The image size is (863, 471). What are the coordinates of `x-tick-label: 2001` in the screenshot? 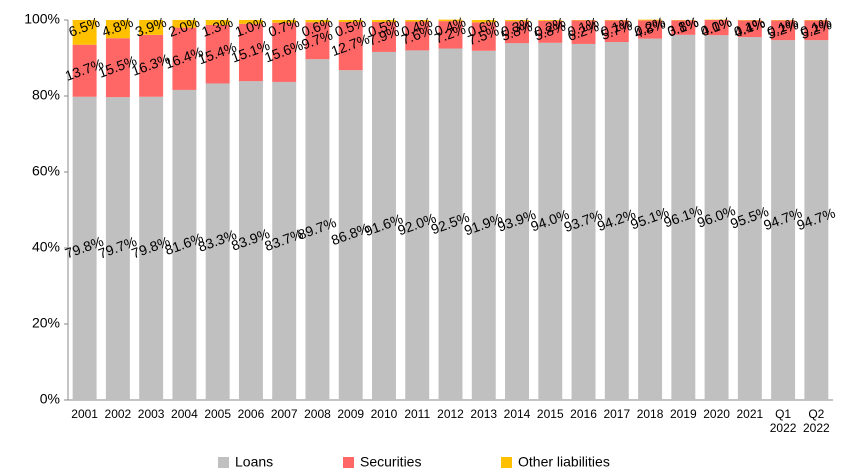 It's located at (84, 414).